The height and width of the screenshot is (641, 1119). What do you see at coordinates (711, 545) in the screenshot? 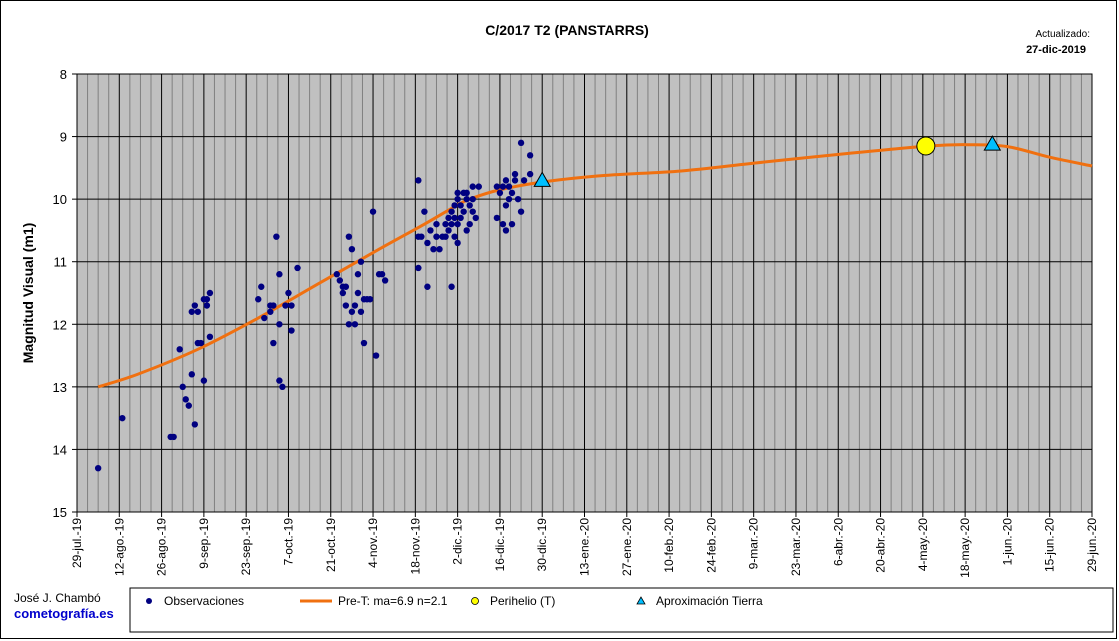
I see `x-tick-label: 24-feb.-20` at bounding box center [711, 545].